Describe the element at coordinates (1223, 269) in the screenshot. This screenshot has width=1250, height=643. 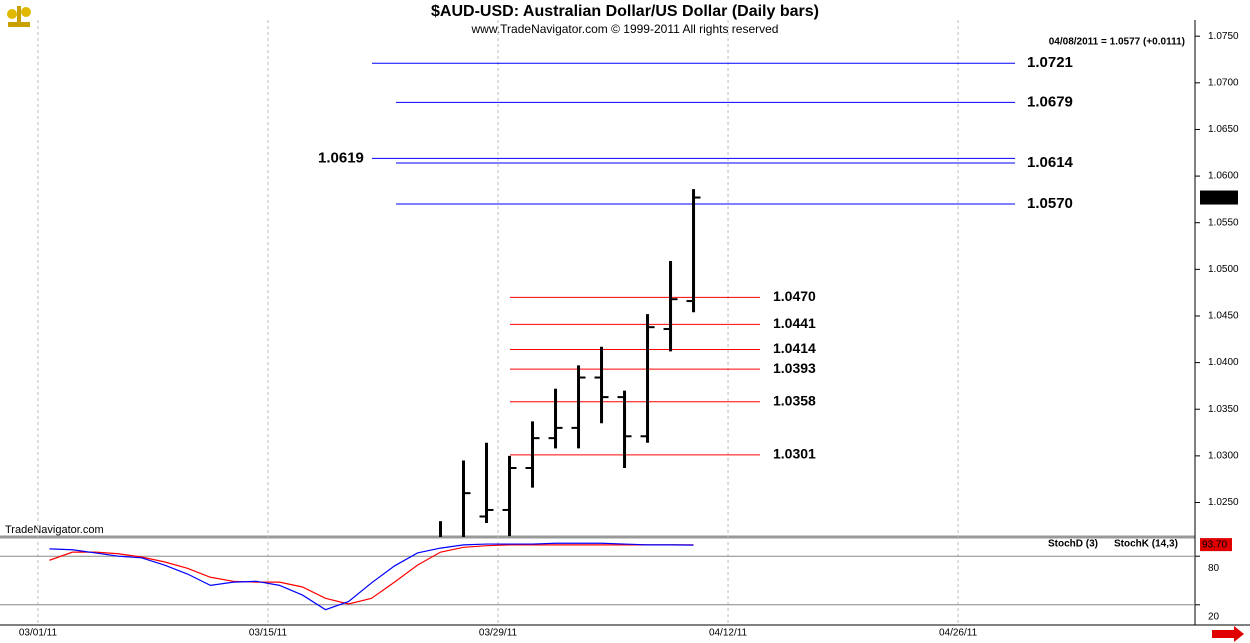
I see `y-tick-label: 1.0500` at that location.